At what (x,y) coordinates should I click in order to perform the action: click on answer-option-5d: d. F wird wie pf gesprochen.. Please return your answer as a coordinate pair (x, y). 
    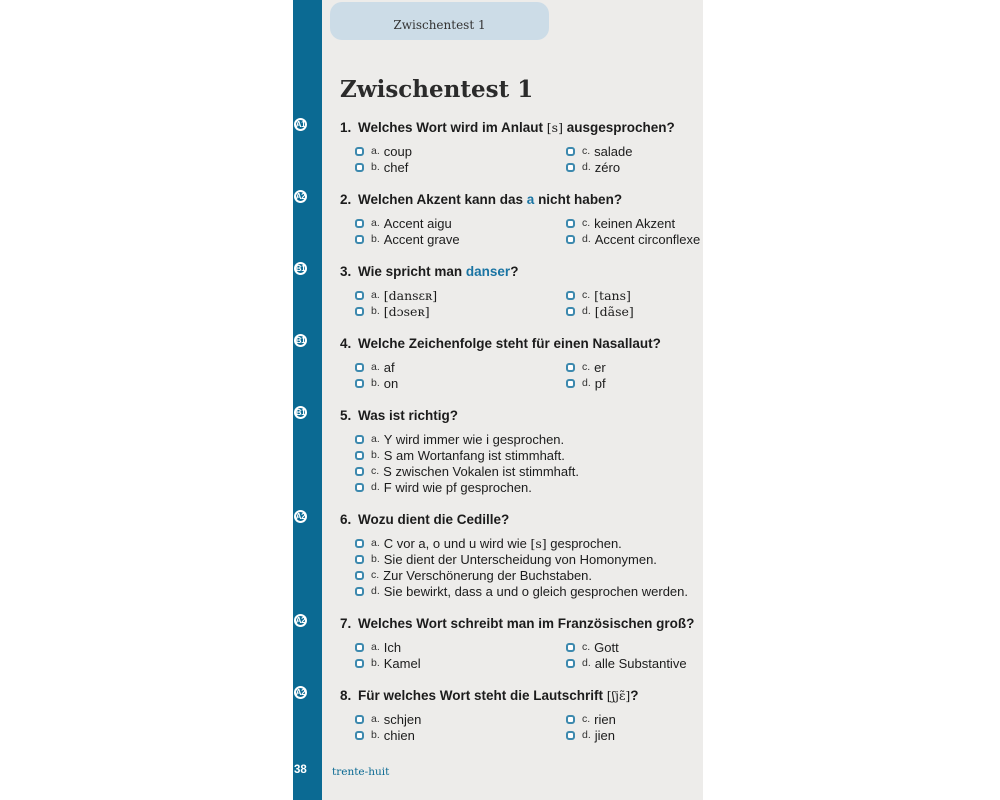
    Looking at the image, I should click on (529, 487).